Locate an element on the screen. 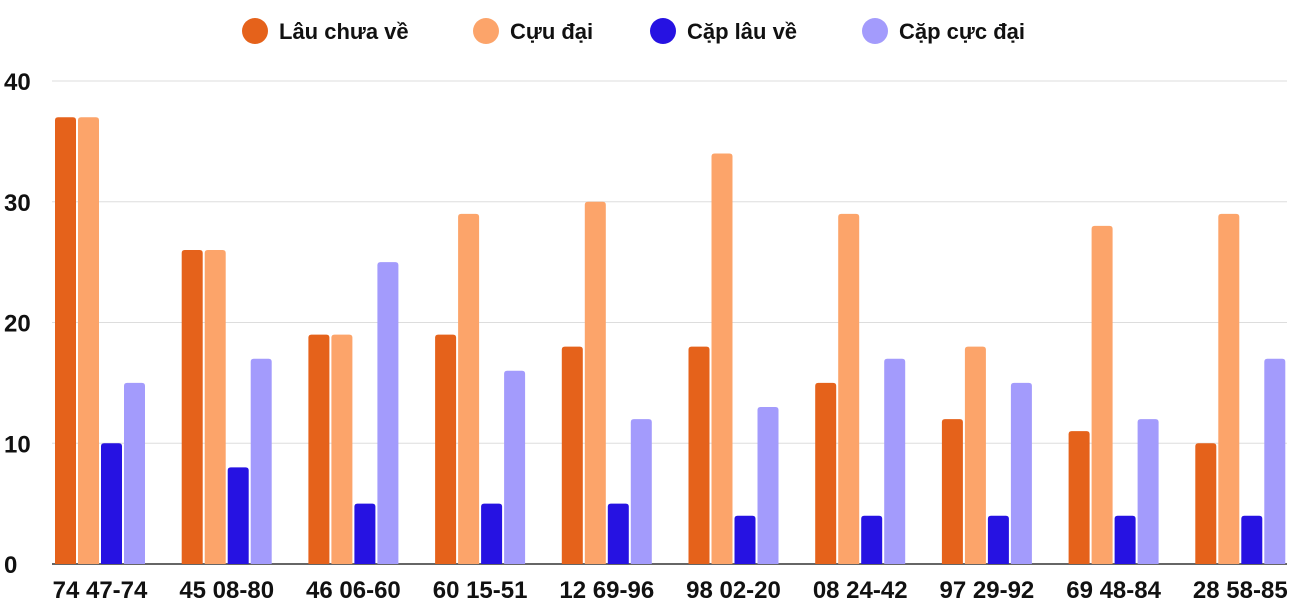 This screenshot has width=1300, height=600. x-tick-label: 60 15-51 is located at coordinates (480, 588).